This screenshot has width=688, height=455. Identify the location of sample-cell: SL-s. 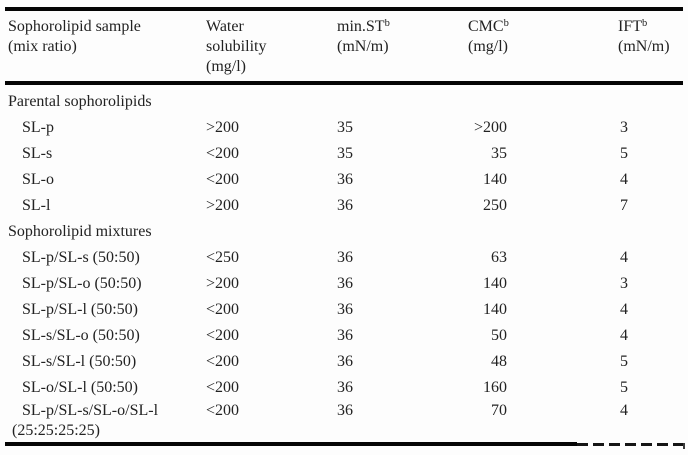
(37, 153).